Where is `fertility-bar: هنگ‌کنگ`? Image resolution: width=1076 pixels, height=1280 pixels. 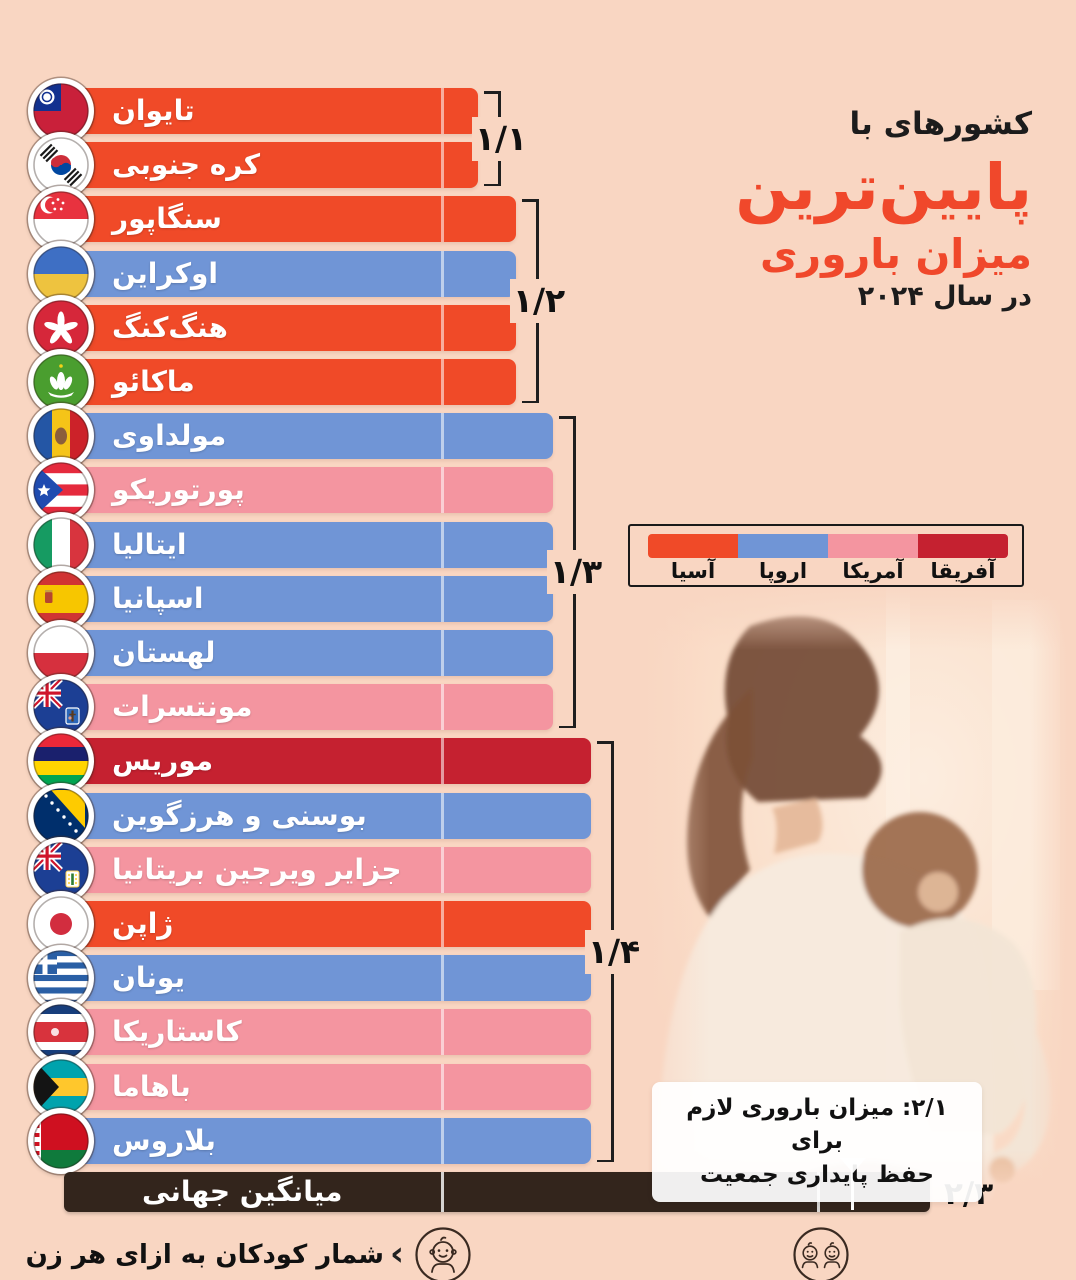
fertility-bar: هنگ‌کنگ is located at coordinates (290, 328).